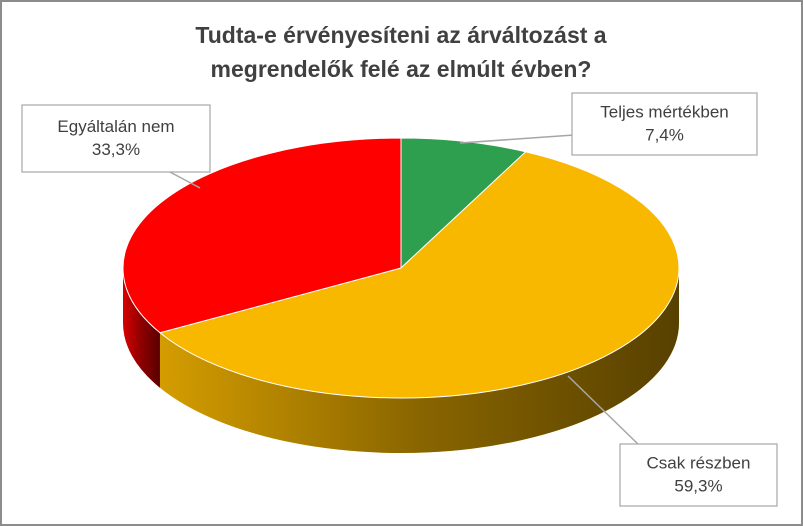 This screenshot has height=526, width=803. What do you see at coordinates (664, 134) in the screenshot?
I see `value-label: 7,4%` at bounding box center [664, 134].